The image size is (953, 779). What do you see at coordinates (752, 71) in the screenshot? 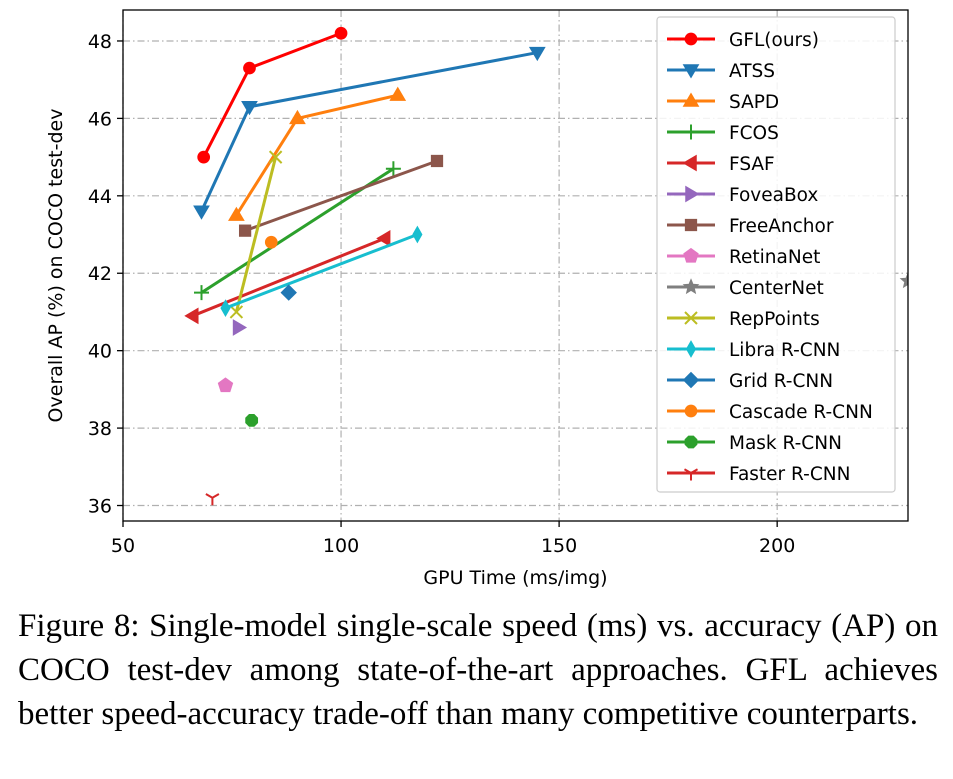
I see `legend-label: ATSS` at bounding box center [752, 71].